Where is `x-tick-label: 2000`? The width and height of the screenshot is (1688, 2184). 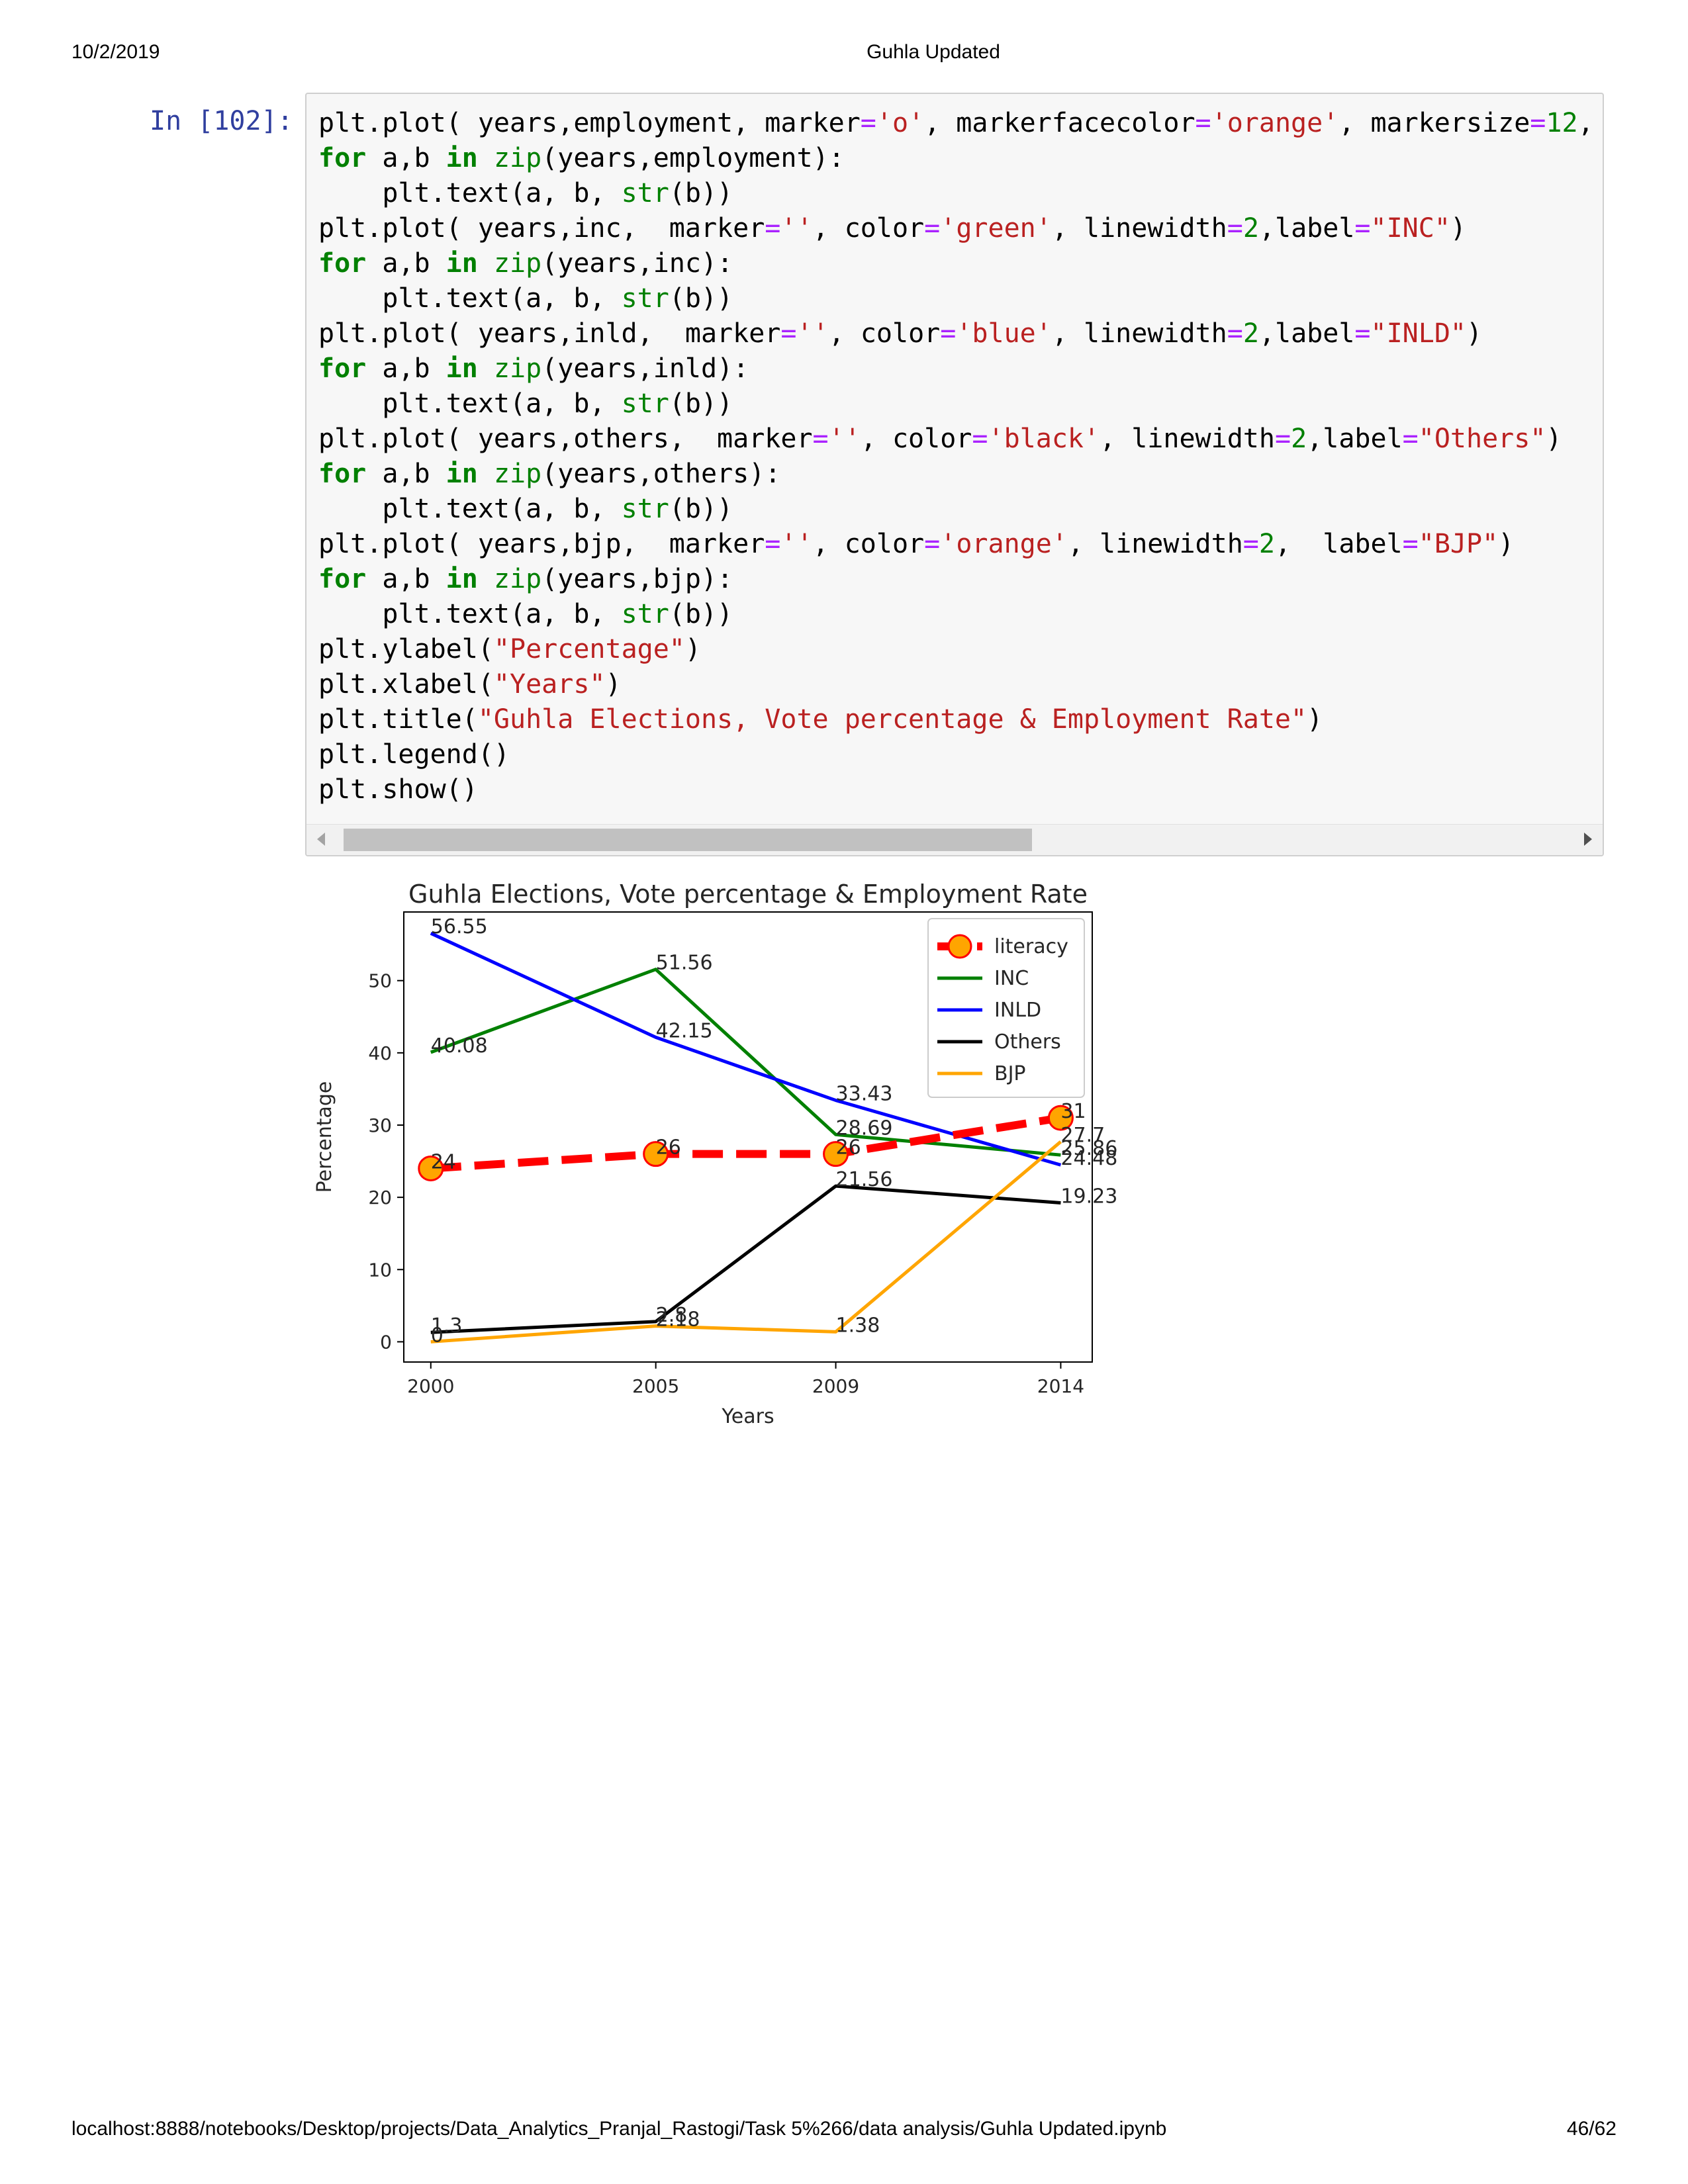 x-tick-label: 2000 is located at coordinates (430, 1386).